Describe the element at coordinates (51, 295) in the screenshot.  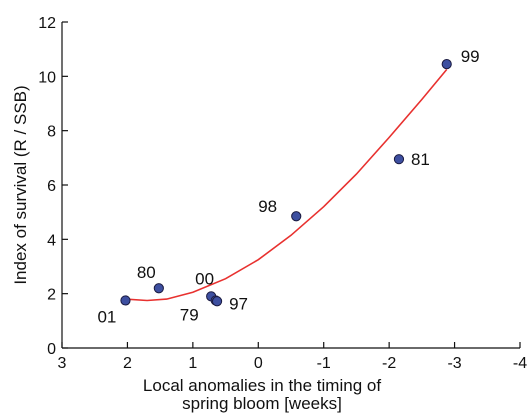
I see `y-tick-label: 2` at that location.